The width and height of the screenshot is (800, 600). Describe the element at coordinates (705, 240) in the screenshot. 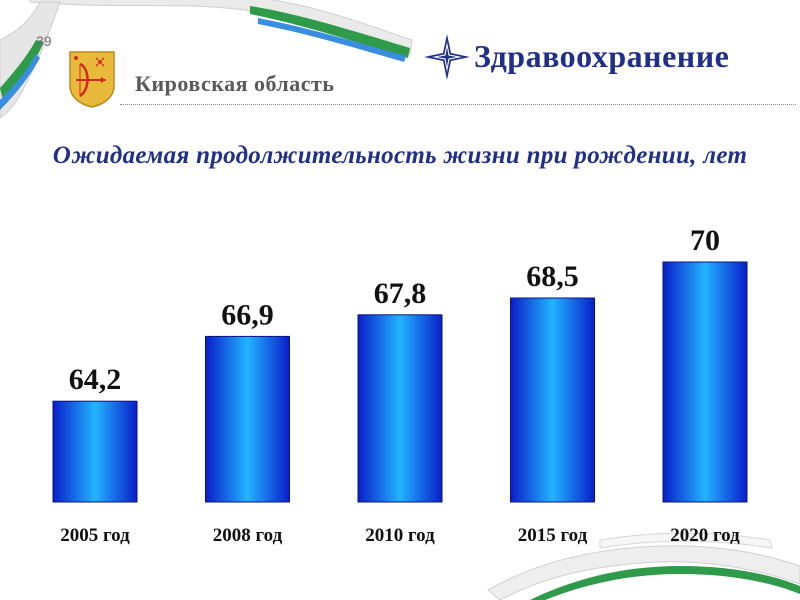

I see `bar-value-label: 70` at that location.